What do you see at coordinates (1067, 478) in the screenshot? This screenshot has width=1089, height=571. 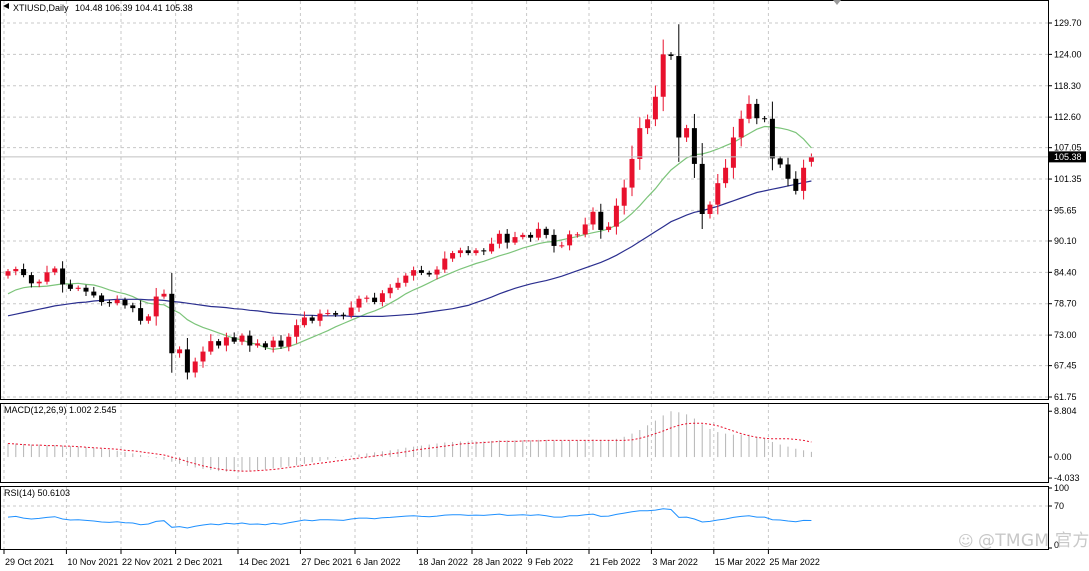 I see `macd-tick-label: -4.033` at bounding box center [1067, 478].